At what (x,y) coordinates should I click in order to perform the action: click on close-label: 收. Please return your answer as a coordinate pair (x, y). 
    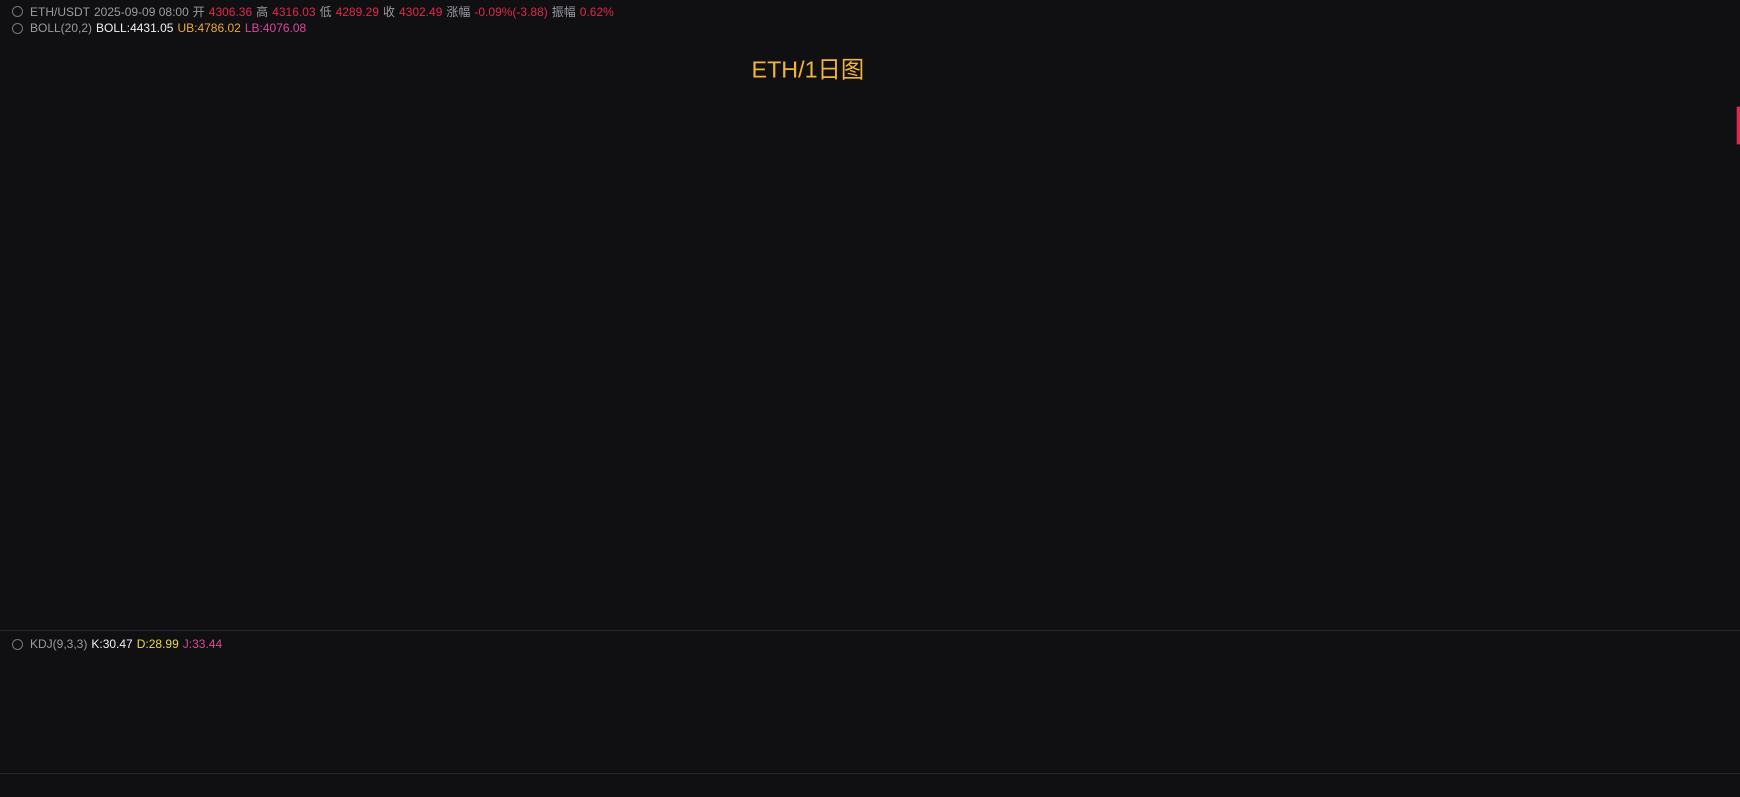
    Looking at the image, I should click on (388, 12).